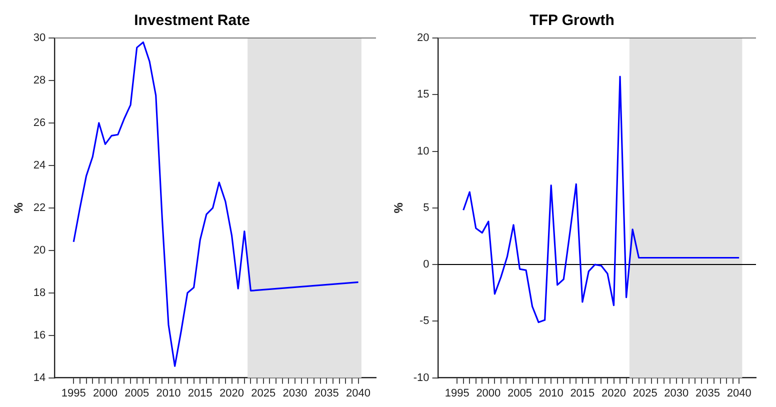 This screenshot has height=407, width=776. Describe the element at coordinates (39, 38) in the screenshot. I see `y-tick-label: 30` at that location.